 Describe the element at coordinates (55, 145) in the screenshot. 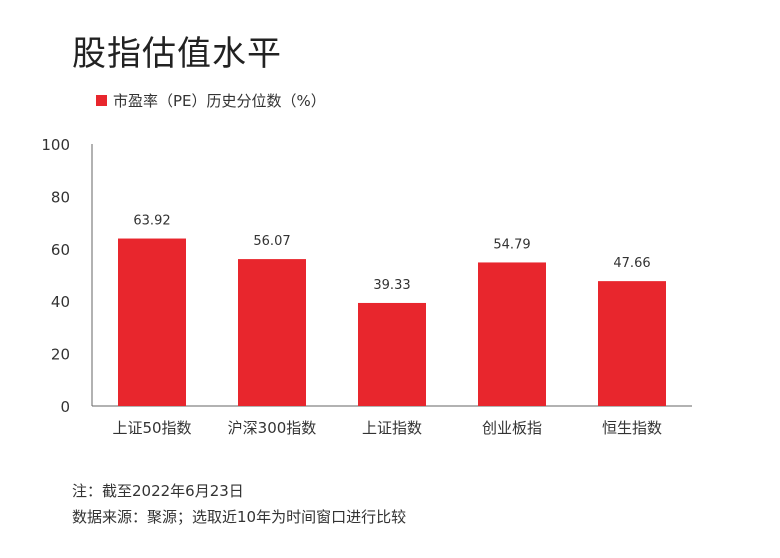

I see `y-tick-label: 100` at that location.